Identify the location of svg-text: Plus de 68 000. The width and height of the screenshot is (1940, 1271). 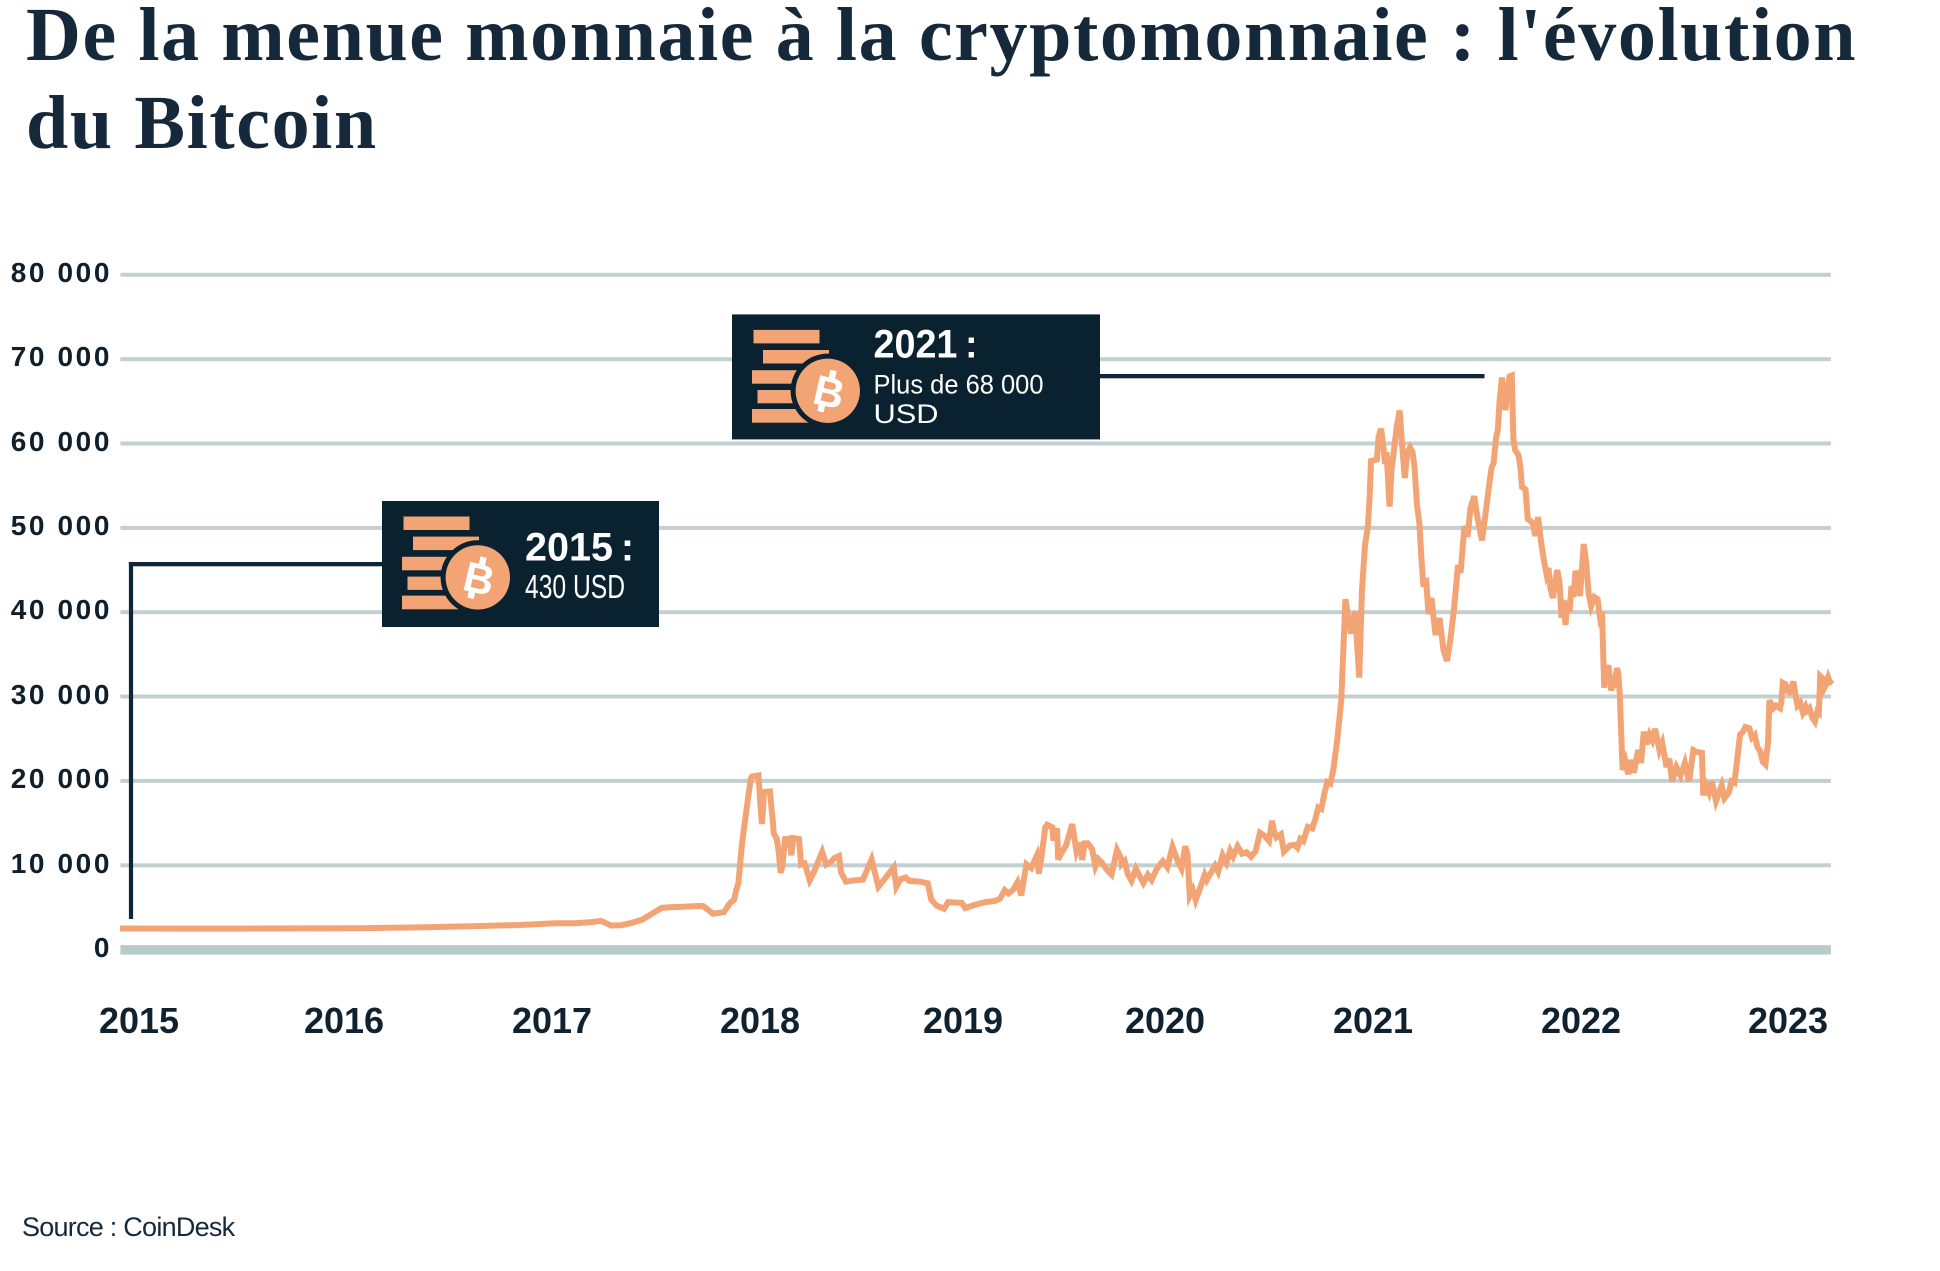
(959, 385).